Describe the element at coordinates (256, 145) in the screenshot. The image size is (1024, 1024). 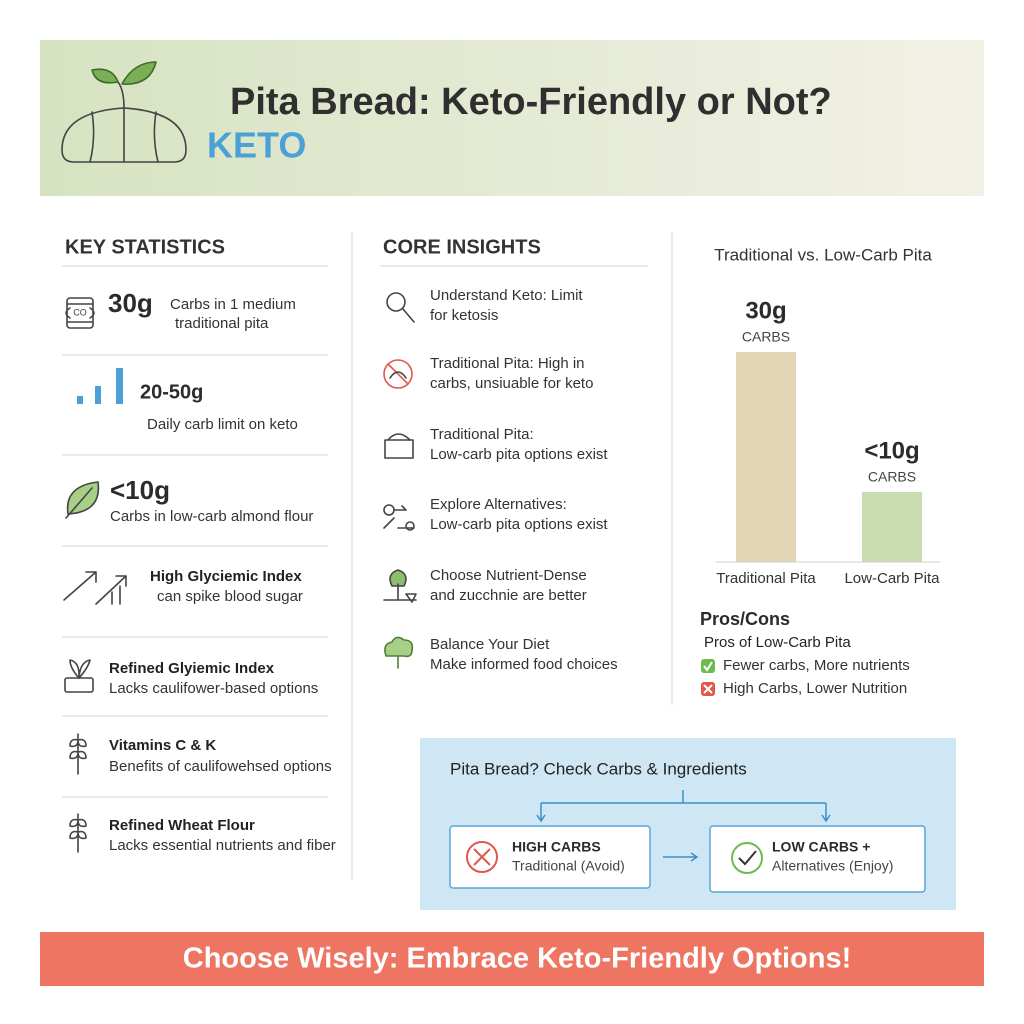
I see `tag: KETO` at that location.